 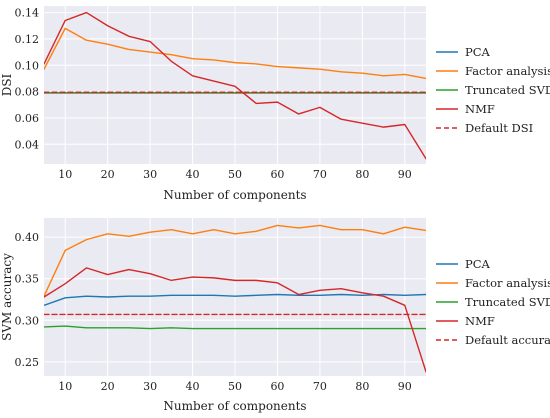 I want to click on y-axis-label: DSI, so click(x=7, y=84).